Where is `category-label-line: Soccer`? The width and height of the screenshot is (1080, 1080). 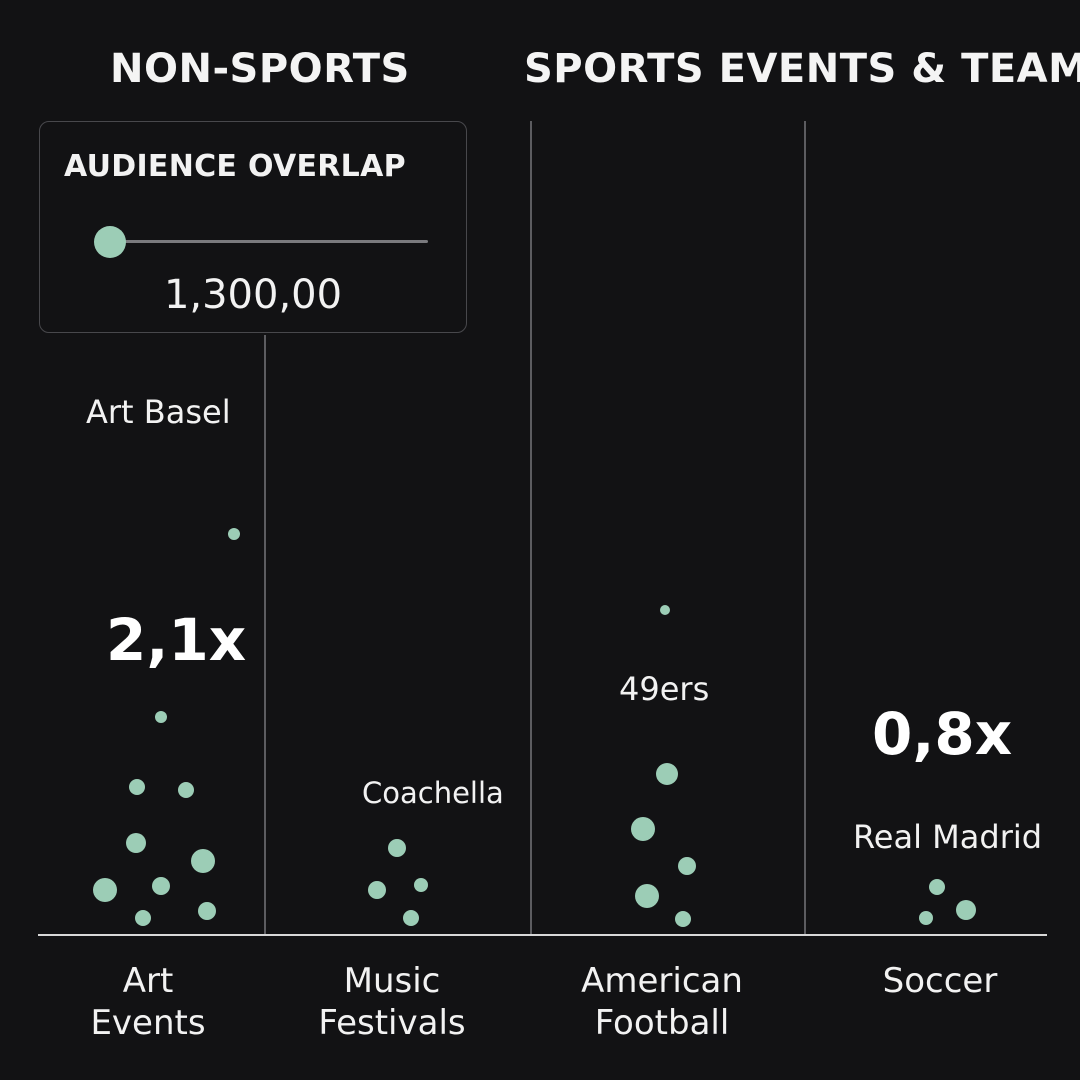 category-label-line: Soccer is located at coordinates (940, 981).